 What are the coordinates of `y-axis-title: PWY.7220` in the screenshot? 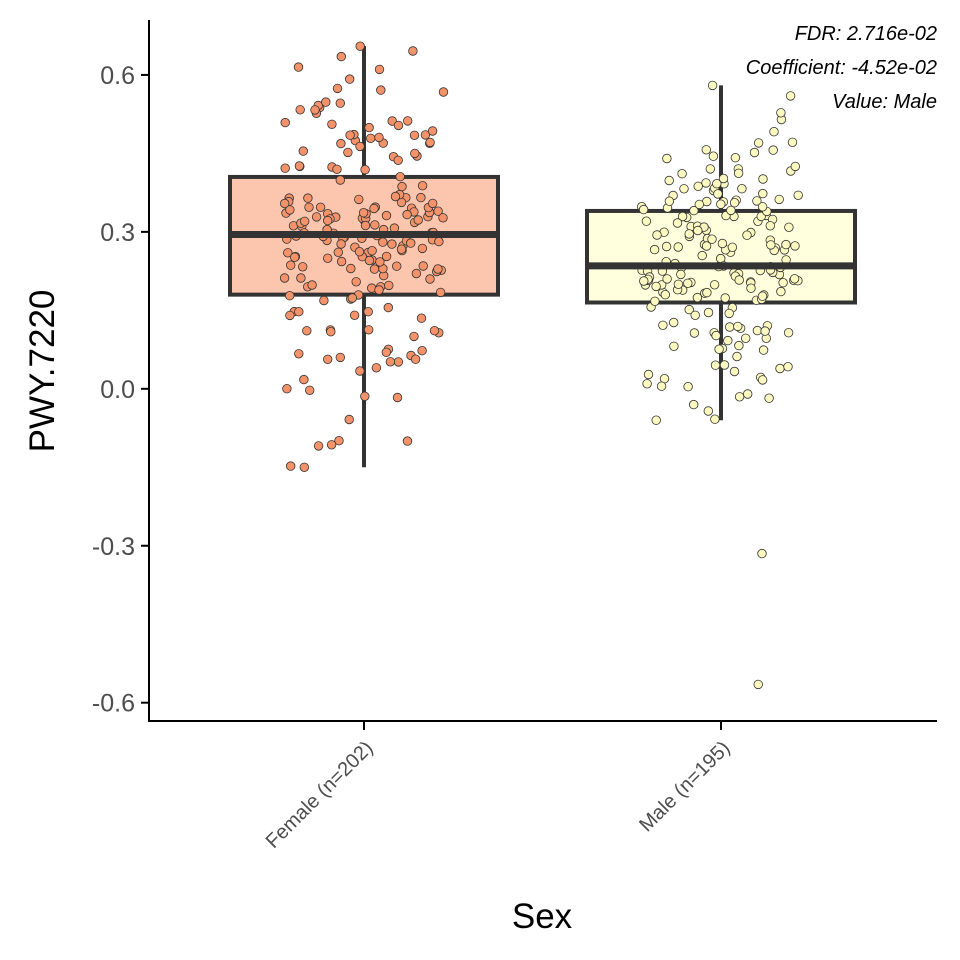 It's located at (42, 371).